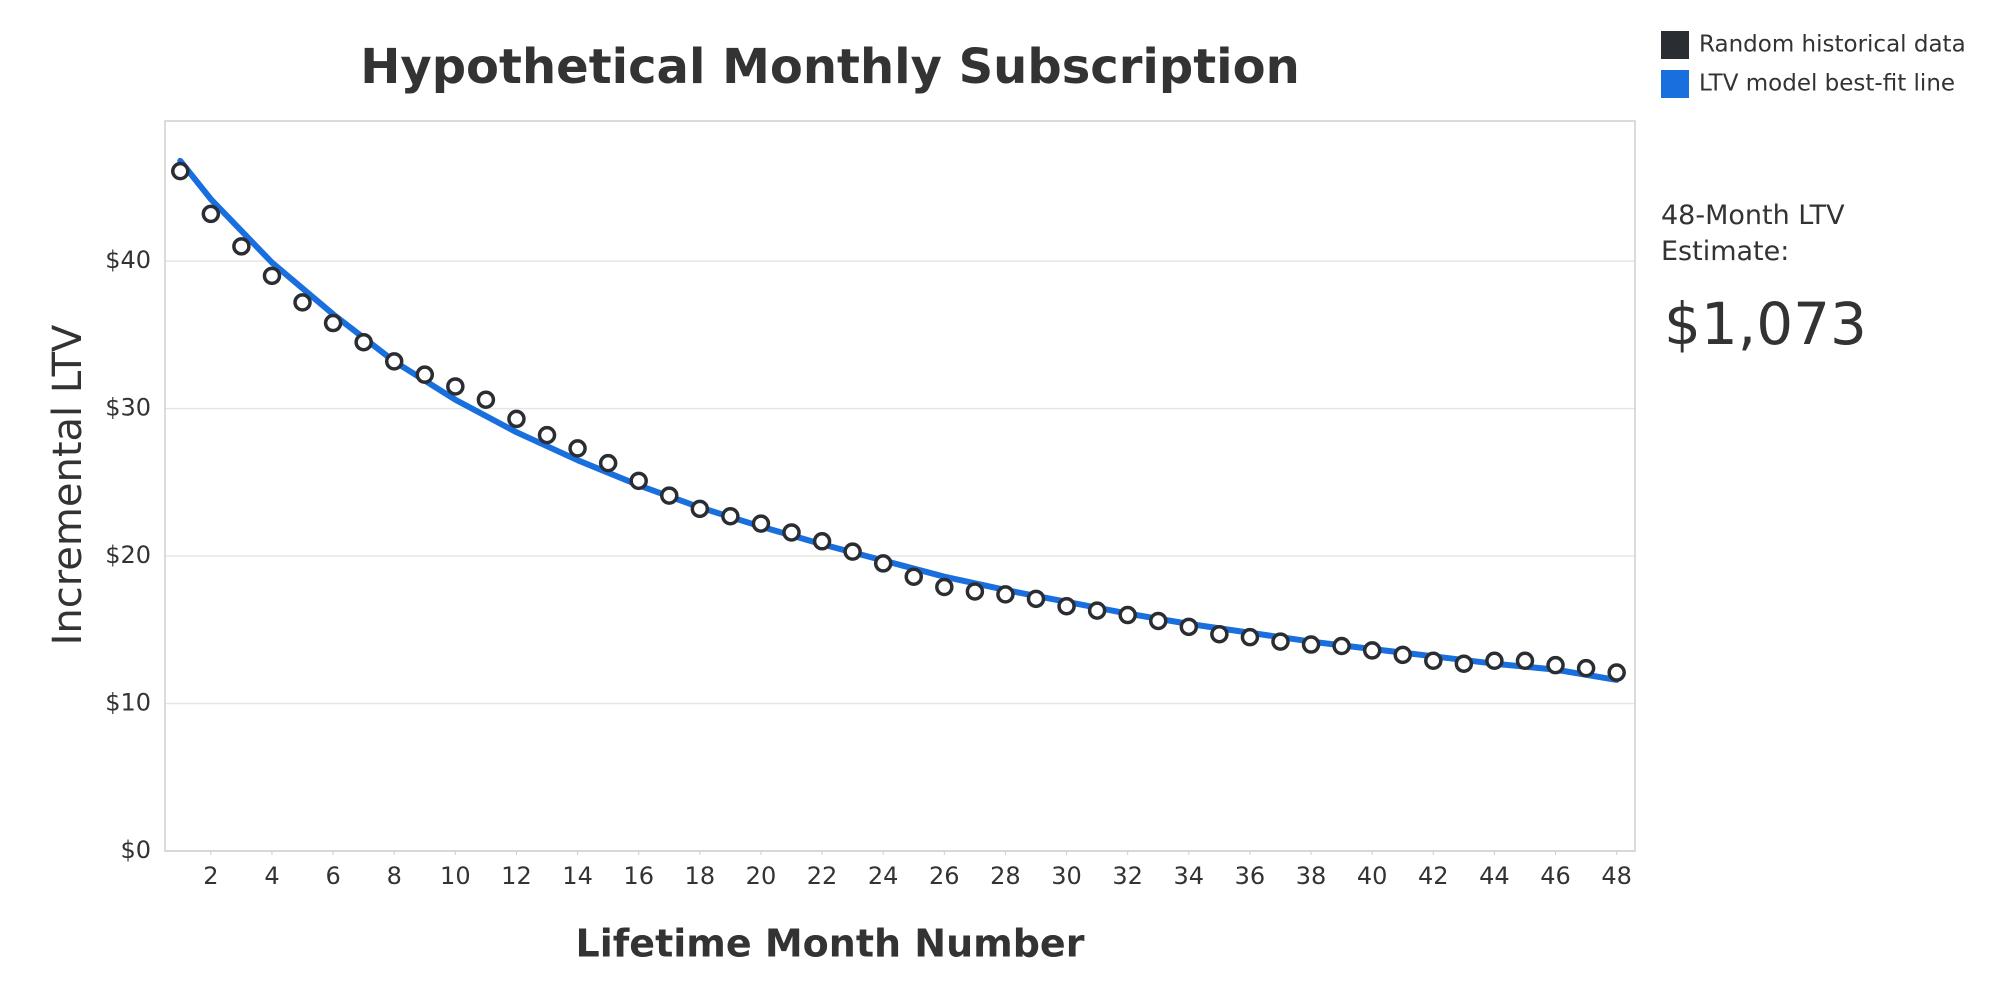 Image resolution: width=2000 pixels, height=1000 pixels. I want to click on x-tick-label: 24, so click(883, 876).